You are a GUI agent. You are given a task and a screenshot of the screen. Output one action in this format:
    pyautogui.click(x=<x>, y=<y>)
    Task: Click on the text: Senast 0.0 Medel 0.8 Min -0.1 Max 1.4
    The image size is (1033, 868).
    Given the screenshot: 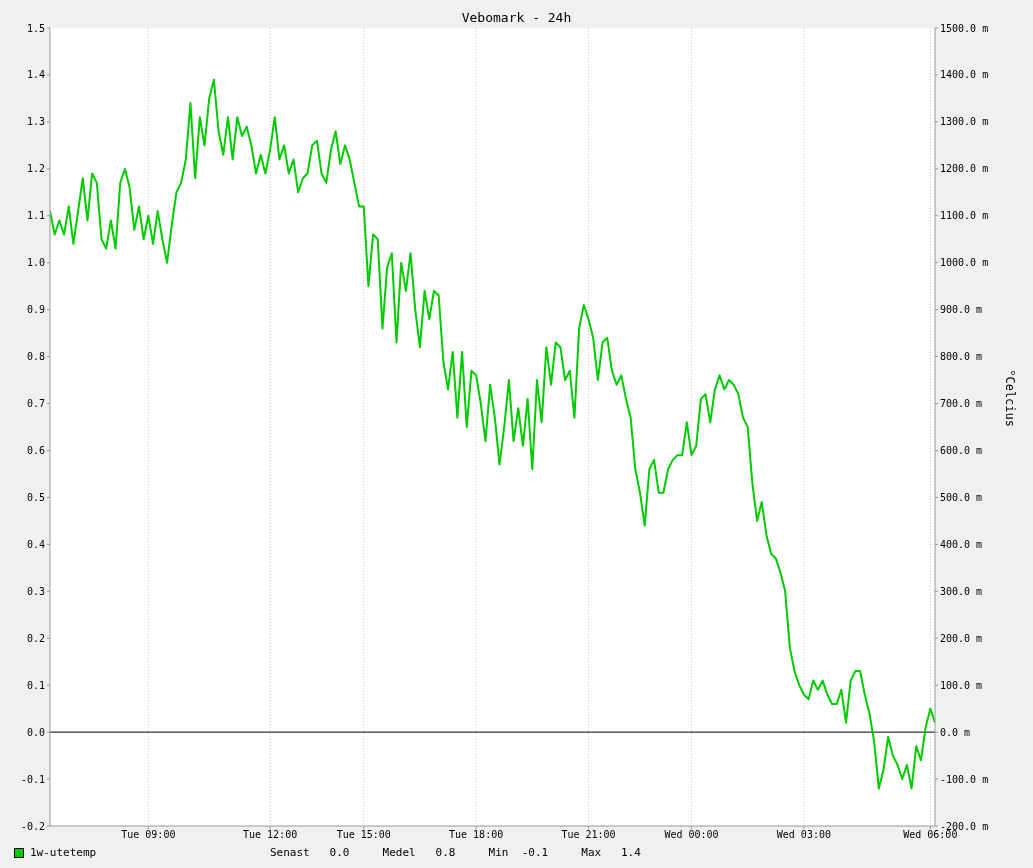 What is the action you would take?
    pyautogui.click(x=455, y=852)
    